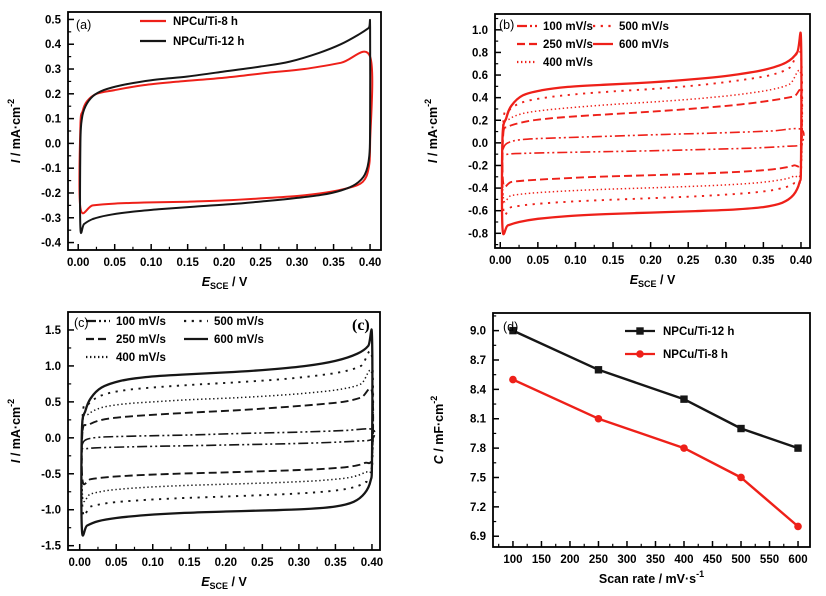 The width and height of the screenshot is (826, 596). Describe the element at coordinates (484, 131) in the screenshot. I see `y-axis: -0.8 -0.6 -0.4 -0.2 0.0 0.2 0.4 0.6 0.8 1.0` at that location.